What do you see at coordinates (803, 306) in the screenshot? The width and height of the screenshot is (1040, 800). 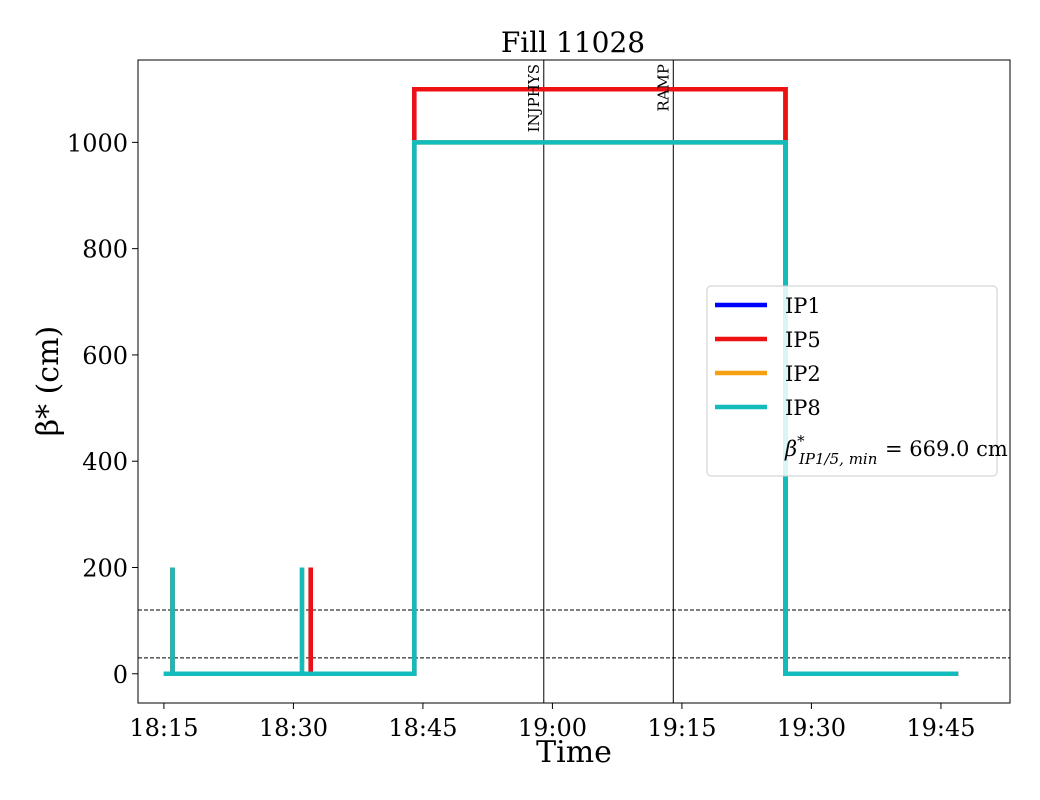 I see `legend-label: IP1` at bounding box center [803, 306].